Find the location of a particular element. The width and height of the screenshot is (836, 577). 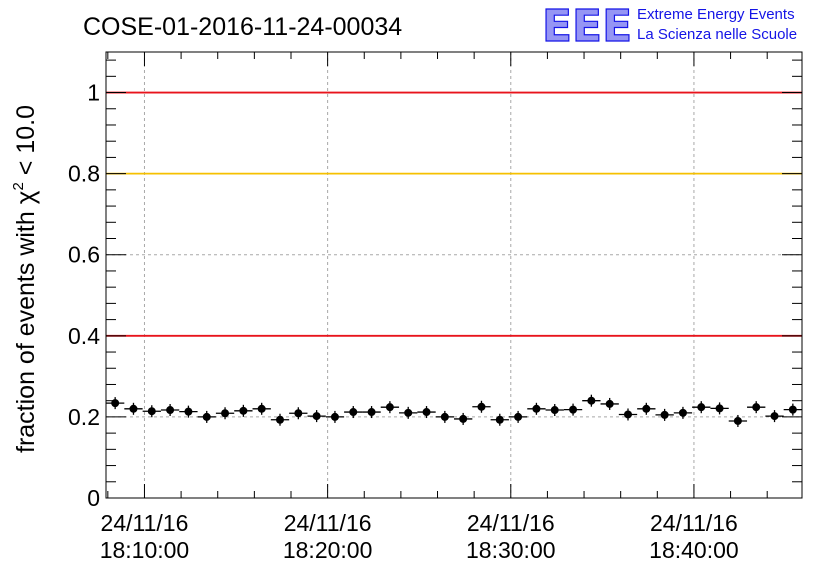

y-tick-label: 0.4 is located at coordinates (84, 336).